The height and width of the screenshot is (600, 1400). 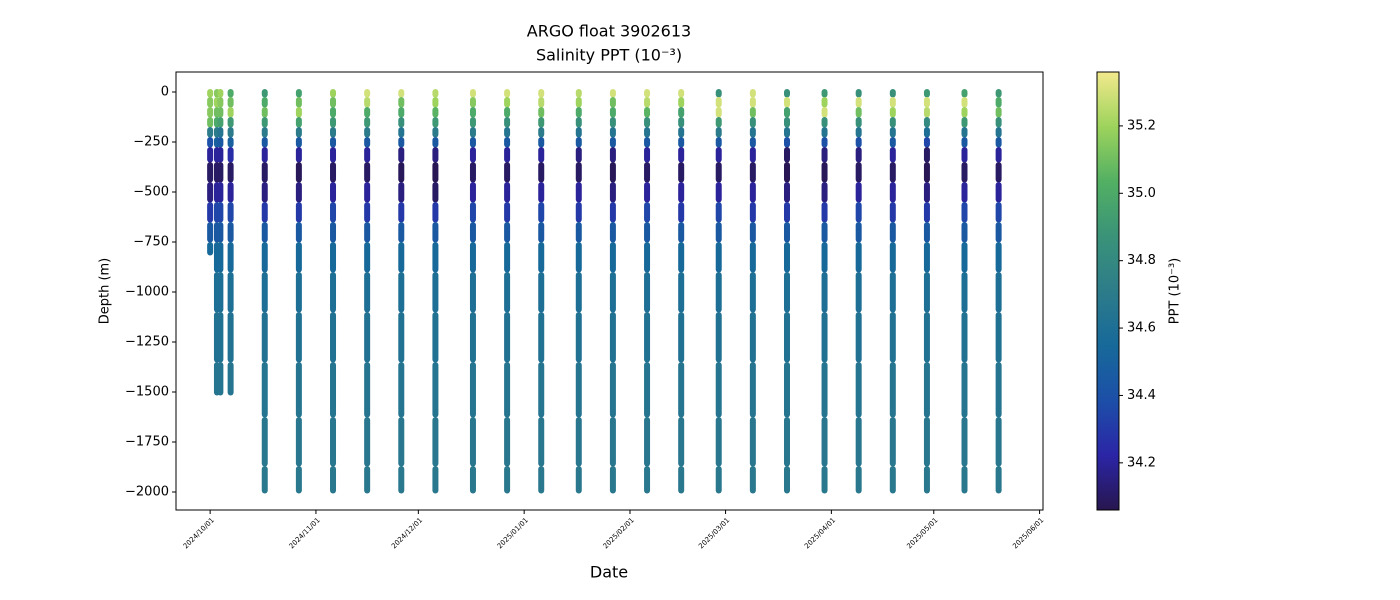 What do you see at coordinates (1141, 260) in the screenshot?
I see `colorbar-tick-label: 34.8` at bounding box center [1141, 260].